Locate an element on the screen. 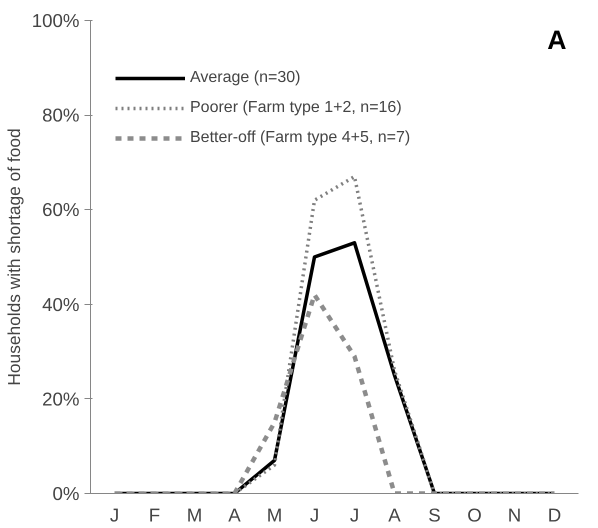 This screenshot has height=528, width=598. annotation: A is located at coordinates (557, 40).